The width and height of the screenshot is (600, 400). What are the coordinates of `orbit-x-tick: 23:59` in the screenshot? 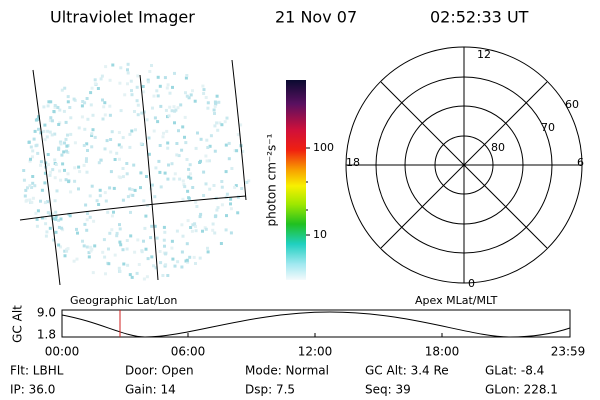 It's located at (568, 352).